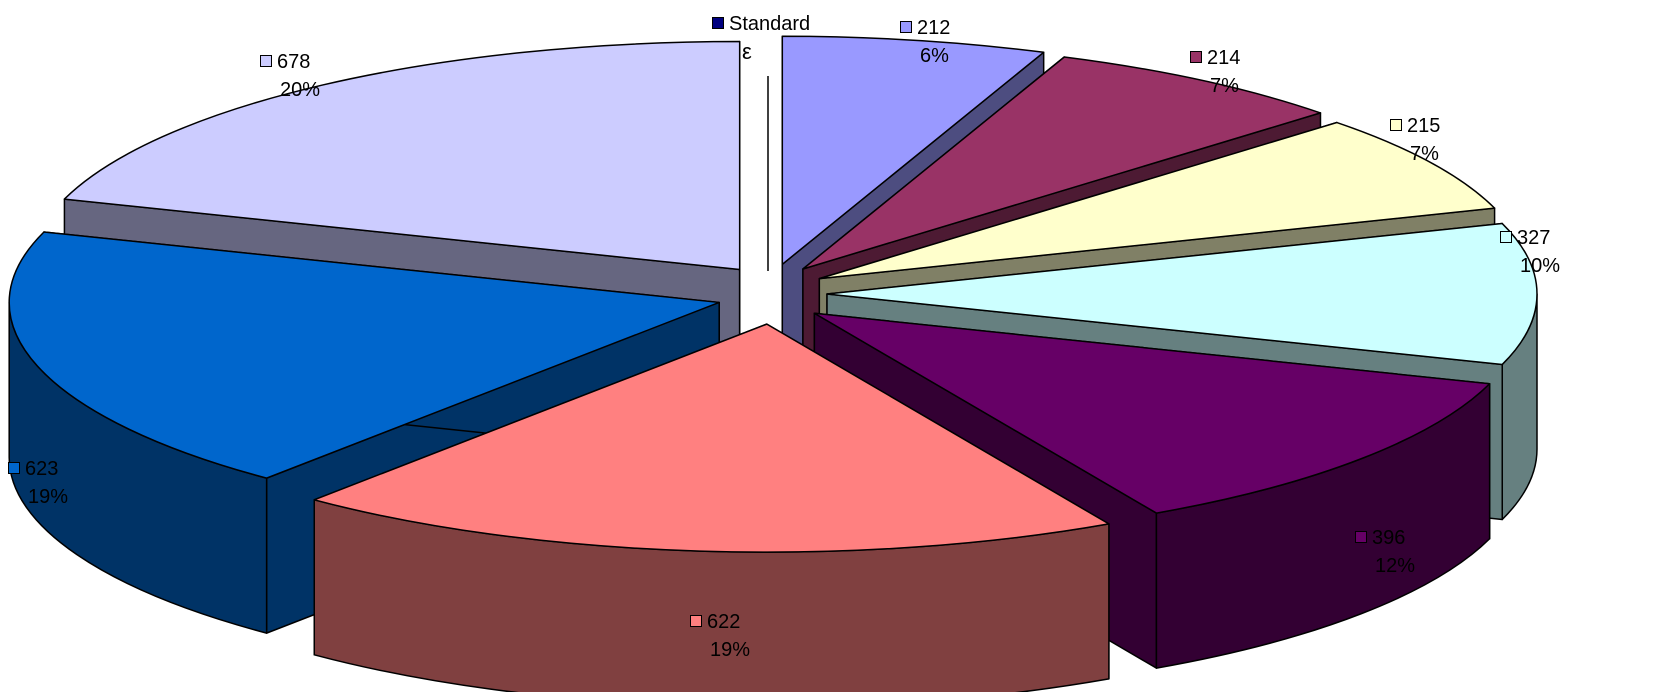  I want to click on slice-label-name-row: 214, so click(1215, 58).